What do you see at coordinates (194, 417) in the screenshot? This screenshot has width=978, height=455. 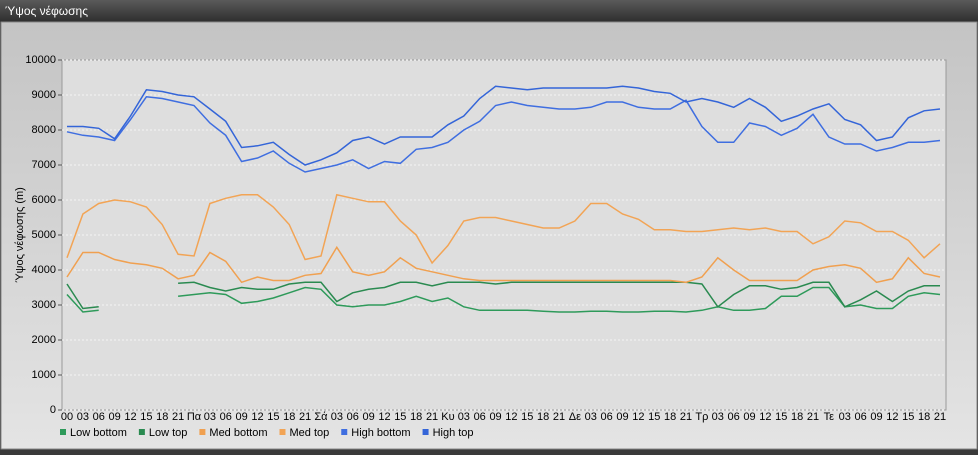 I see `x-tick-label: Πα` at bounding box center [194, 417].